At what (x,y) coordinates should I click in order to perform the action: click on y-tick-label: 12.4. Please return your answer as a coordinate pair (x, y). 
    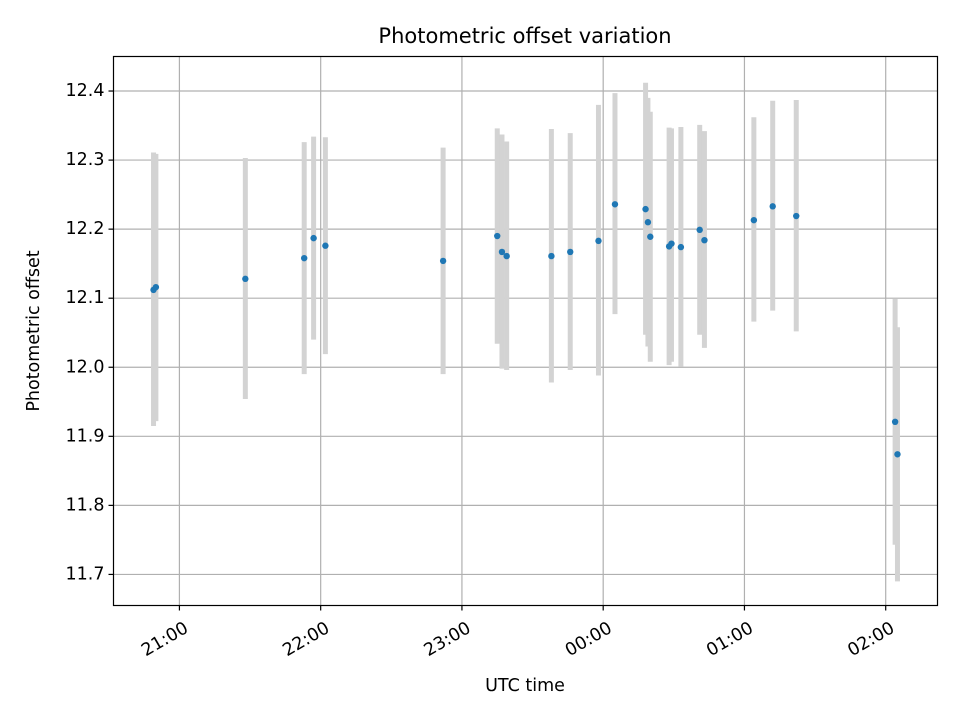
    Looking at the image, I should click on (85, 91).